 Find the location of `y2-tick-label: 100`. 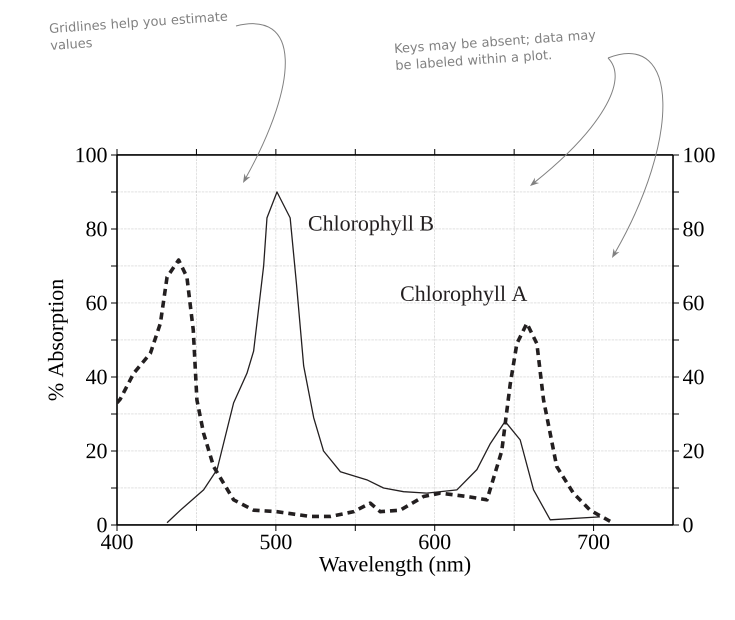

y2-tick-label: 100 is located at coordinates (699, 155).